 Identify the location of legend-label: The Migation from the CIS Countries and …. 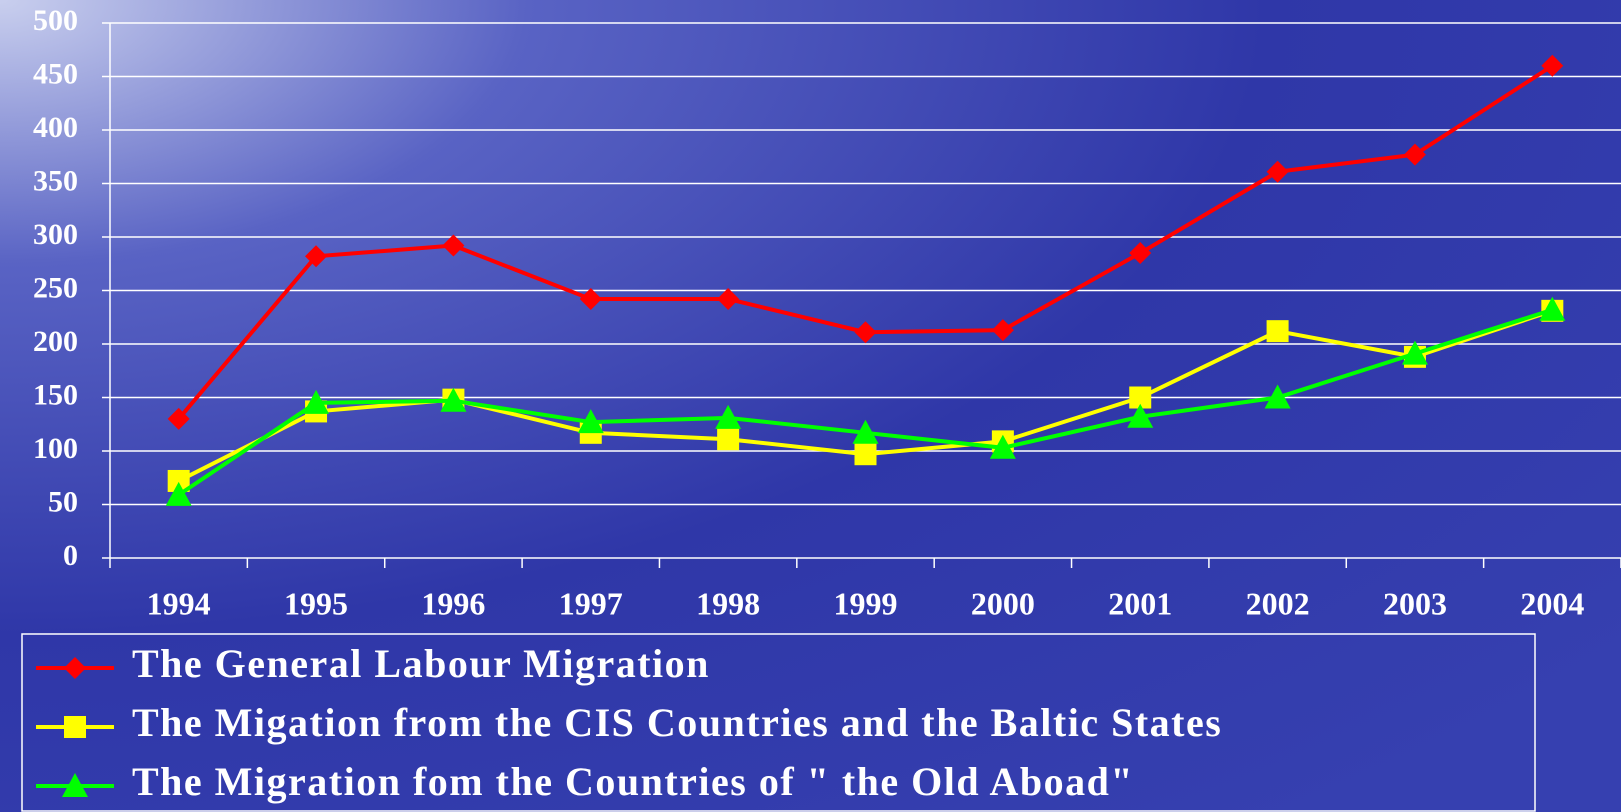
(677, 722).